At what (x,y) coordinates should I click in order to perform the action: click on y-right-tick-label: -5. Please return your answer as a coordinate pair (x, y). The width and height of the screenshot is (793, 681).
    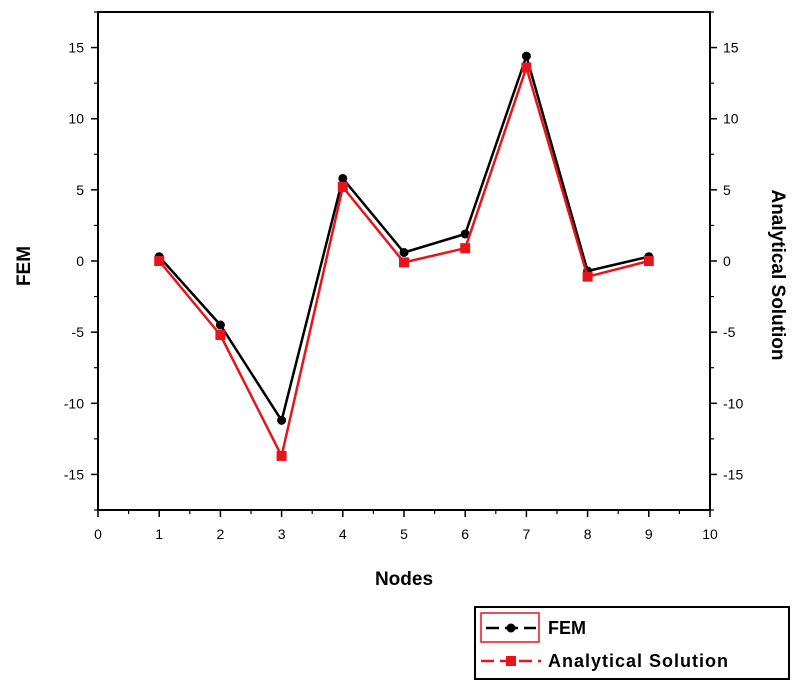
    Looking at the image, I should click on (729, 332).